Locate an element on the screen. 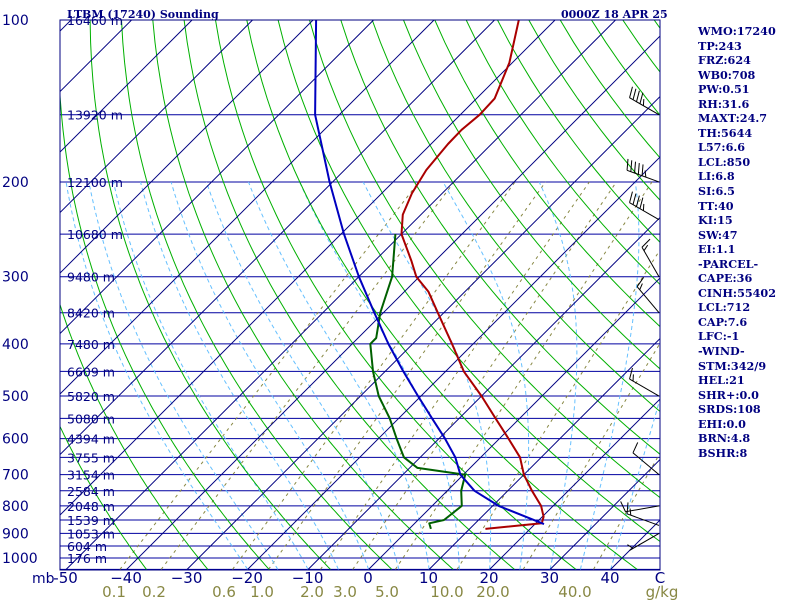 This screenshot has height=600, width=800. index-line: BRN:4.8 is located at coordinates (724, 438).